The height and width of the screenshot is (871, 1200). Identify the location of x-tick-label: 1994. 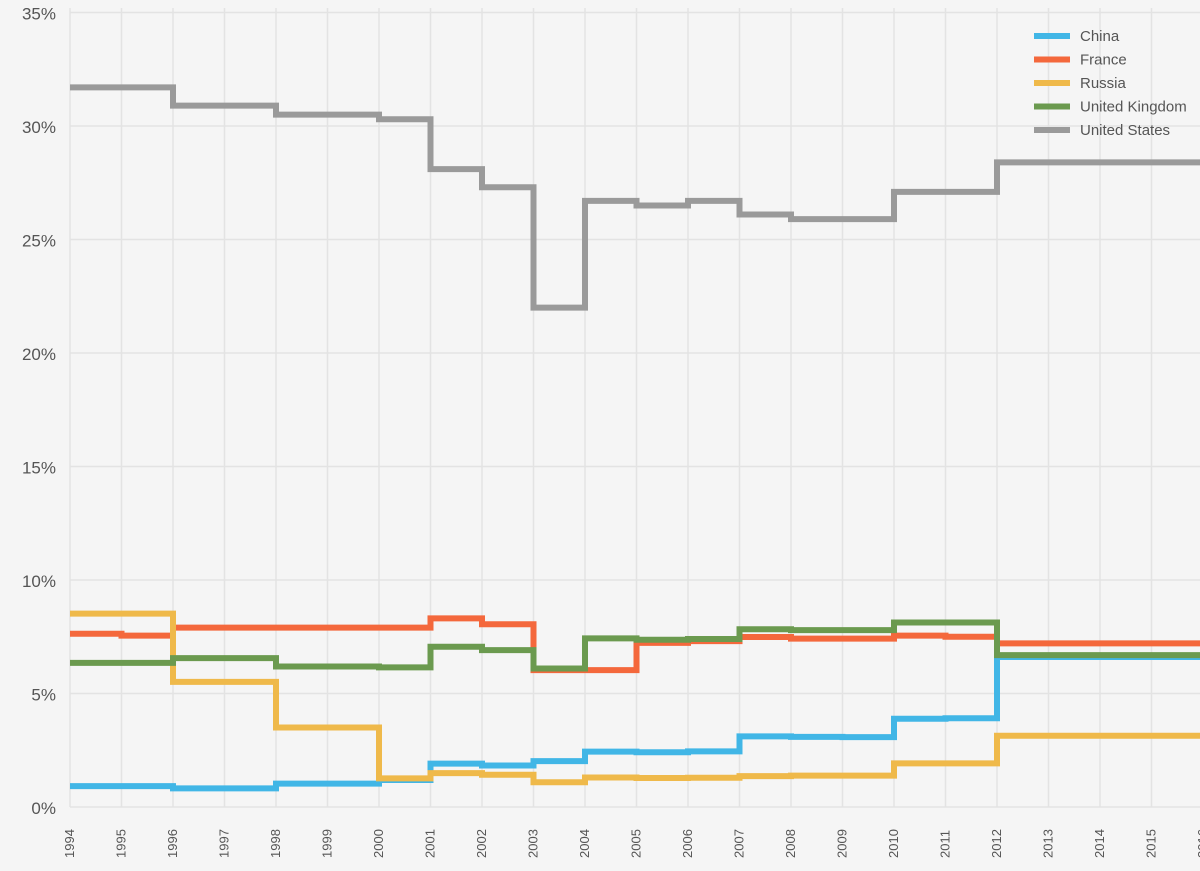
(69, 843).